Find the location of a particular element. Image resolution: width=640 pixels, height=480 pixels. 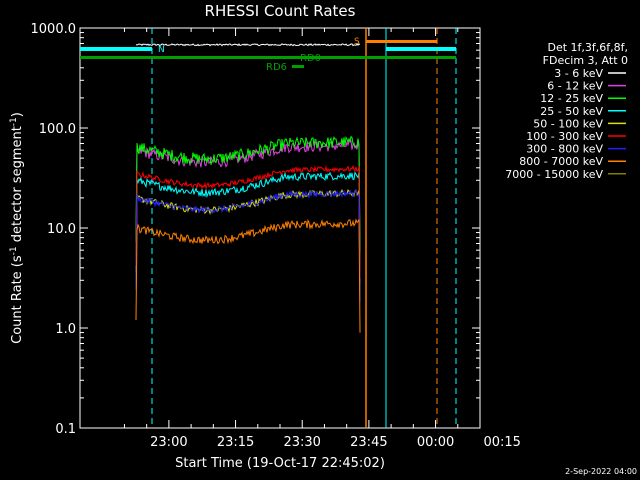

x-tick-label: 00:15 is located at coordinates (501, 442).